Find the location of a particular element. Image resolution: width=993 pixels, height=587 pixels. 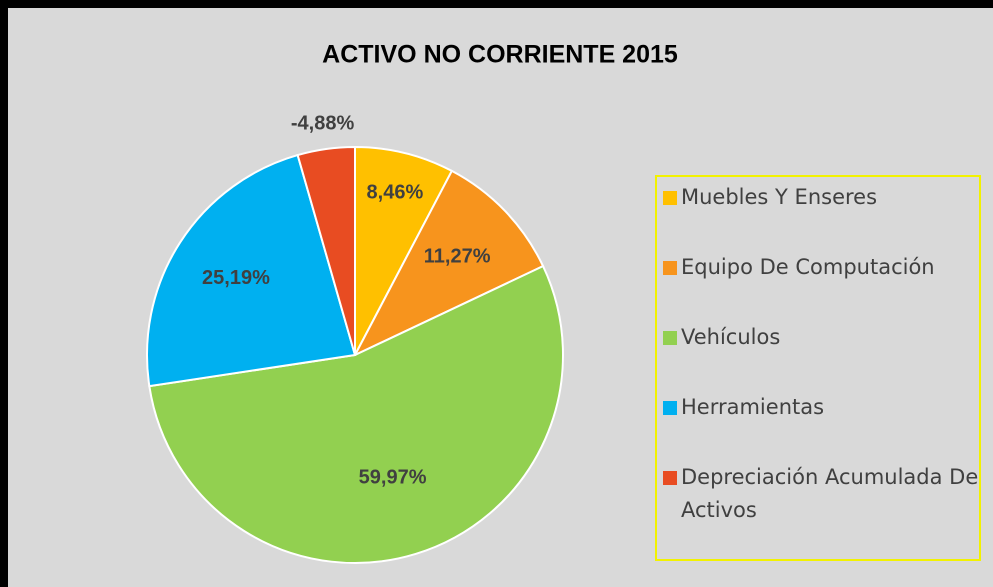

legend-item: Herramientas is located at coordinates (821, 407).